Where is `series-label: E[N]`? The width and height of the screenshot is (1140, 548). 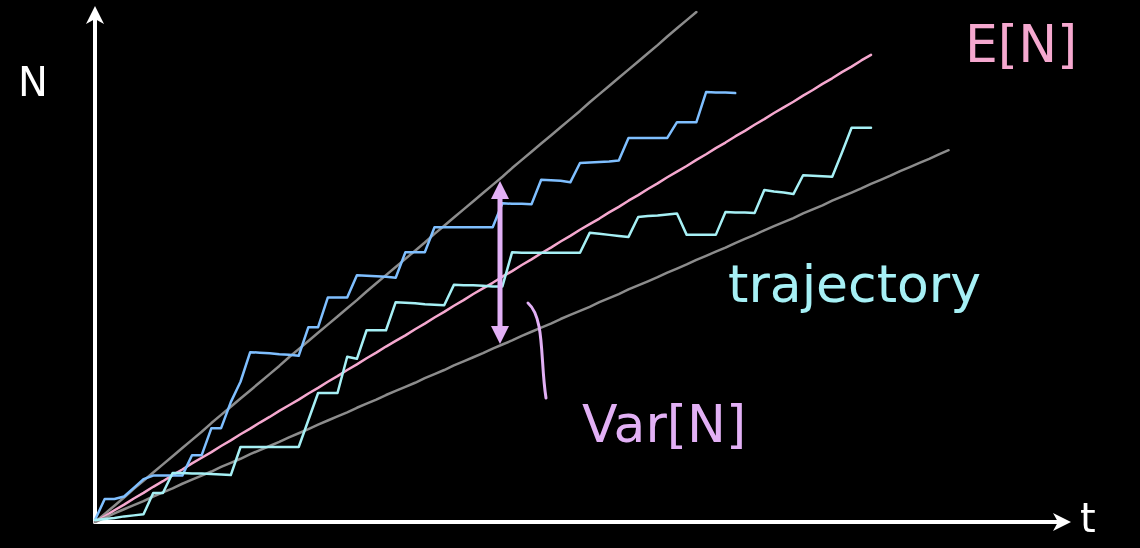
series-label: E[N] is located at coordinates (1021, 44).